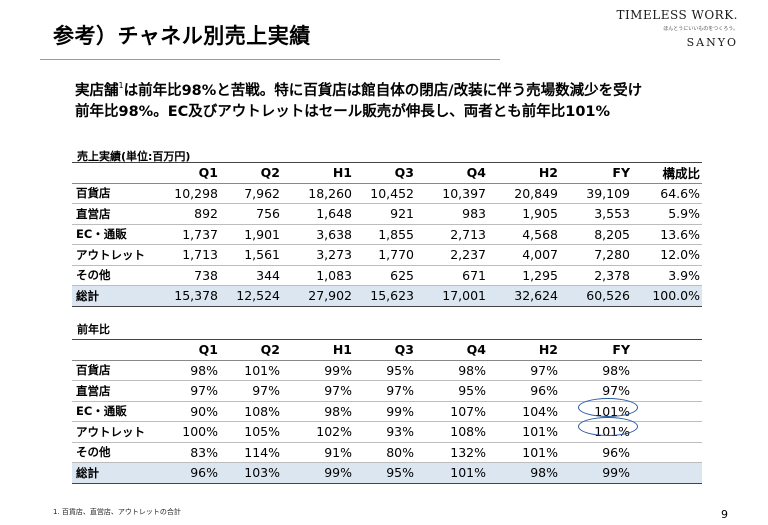  Describe the element at coordinates (452, 193) in the screenshot. I see `table-cell: 10,397` at that location.